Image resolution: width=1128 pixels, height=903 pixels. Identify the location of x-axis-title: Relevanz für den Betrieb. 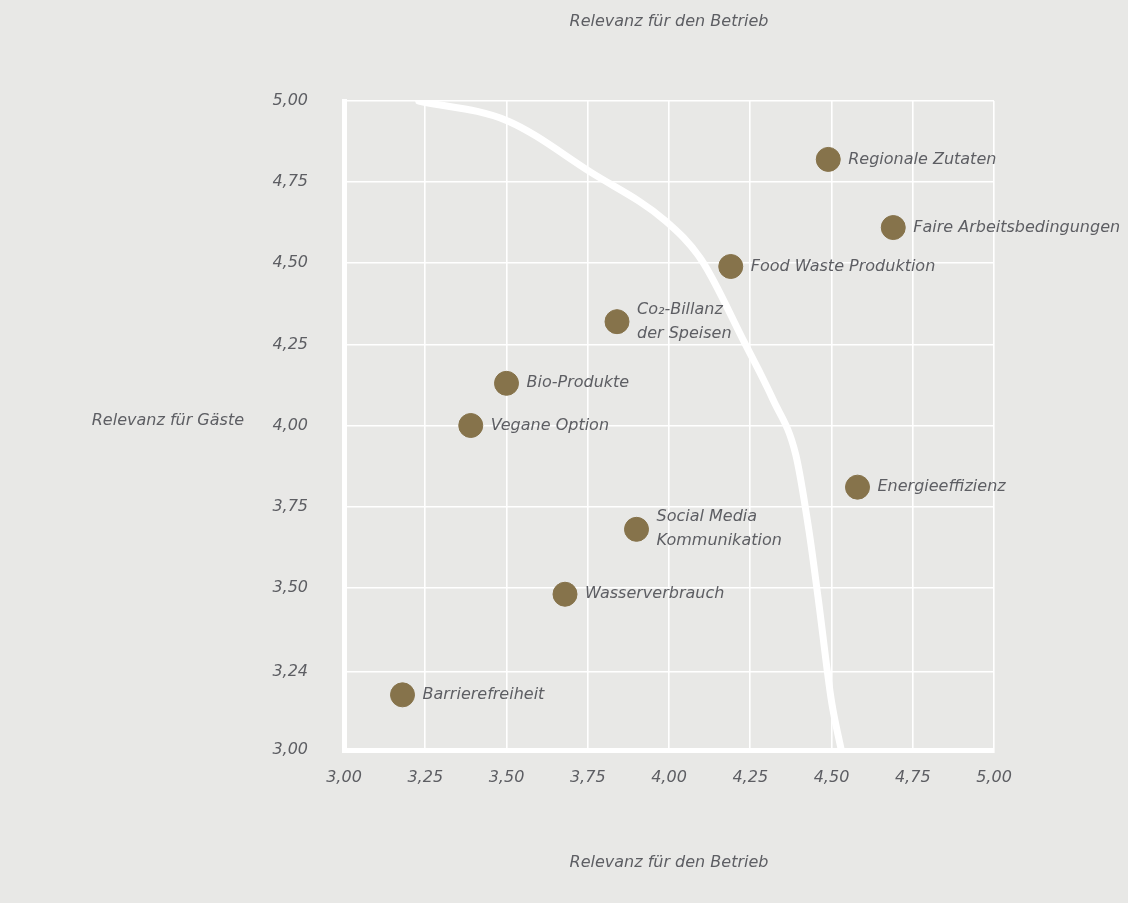
(669, 862).